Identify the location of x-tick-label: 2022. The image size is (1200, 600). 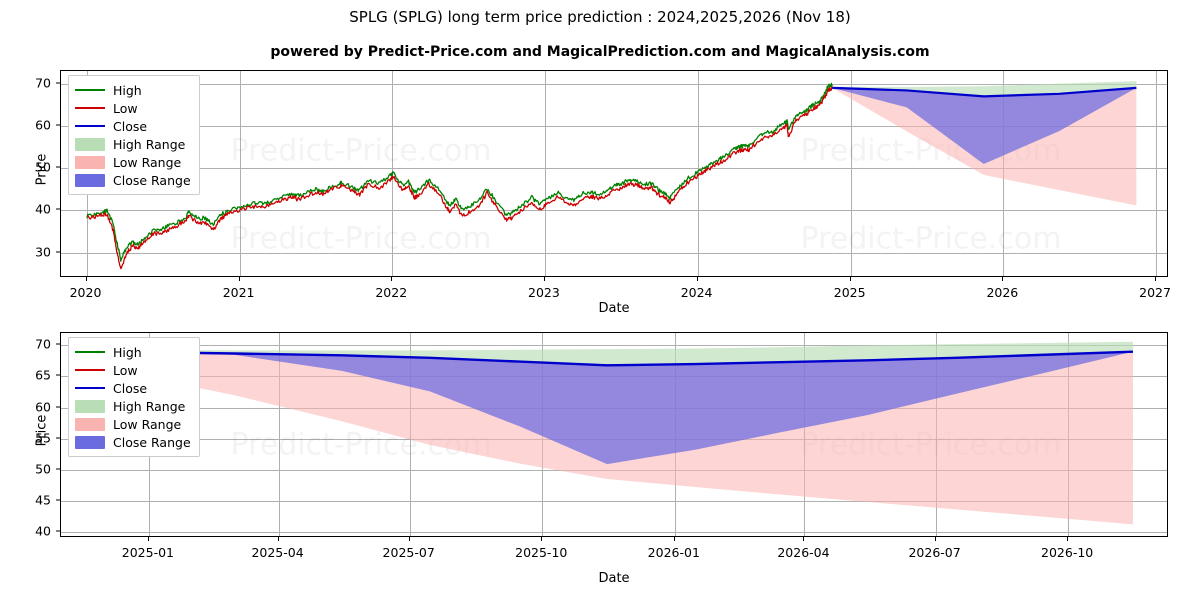
(391, 292).